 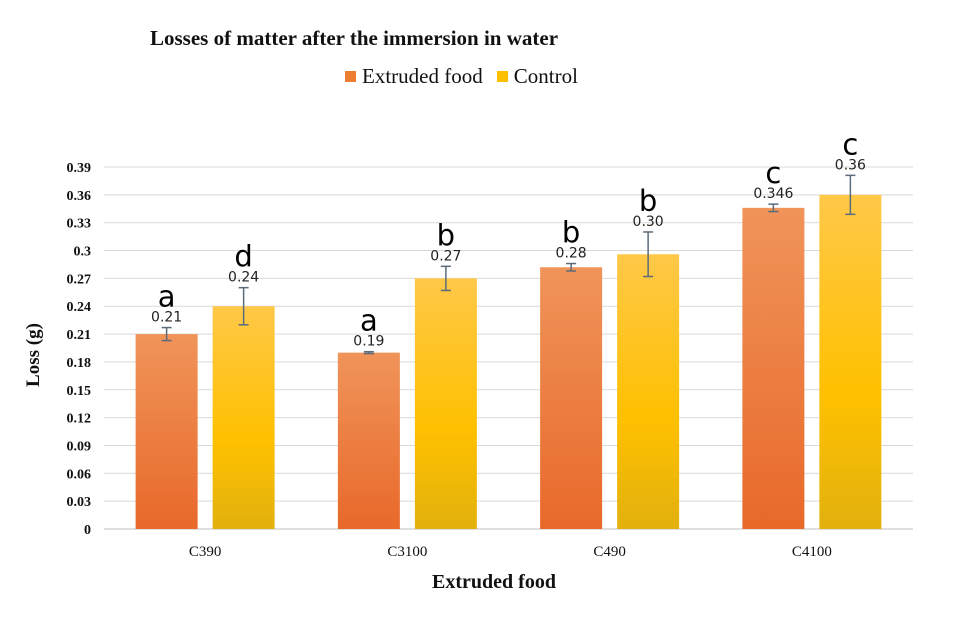 I want to click on data-label: 0.30, so click(x=648, y=222).